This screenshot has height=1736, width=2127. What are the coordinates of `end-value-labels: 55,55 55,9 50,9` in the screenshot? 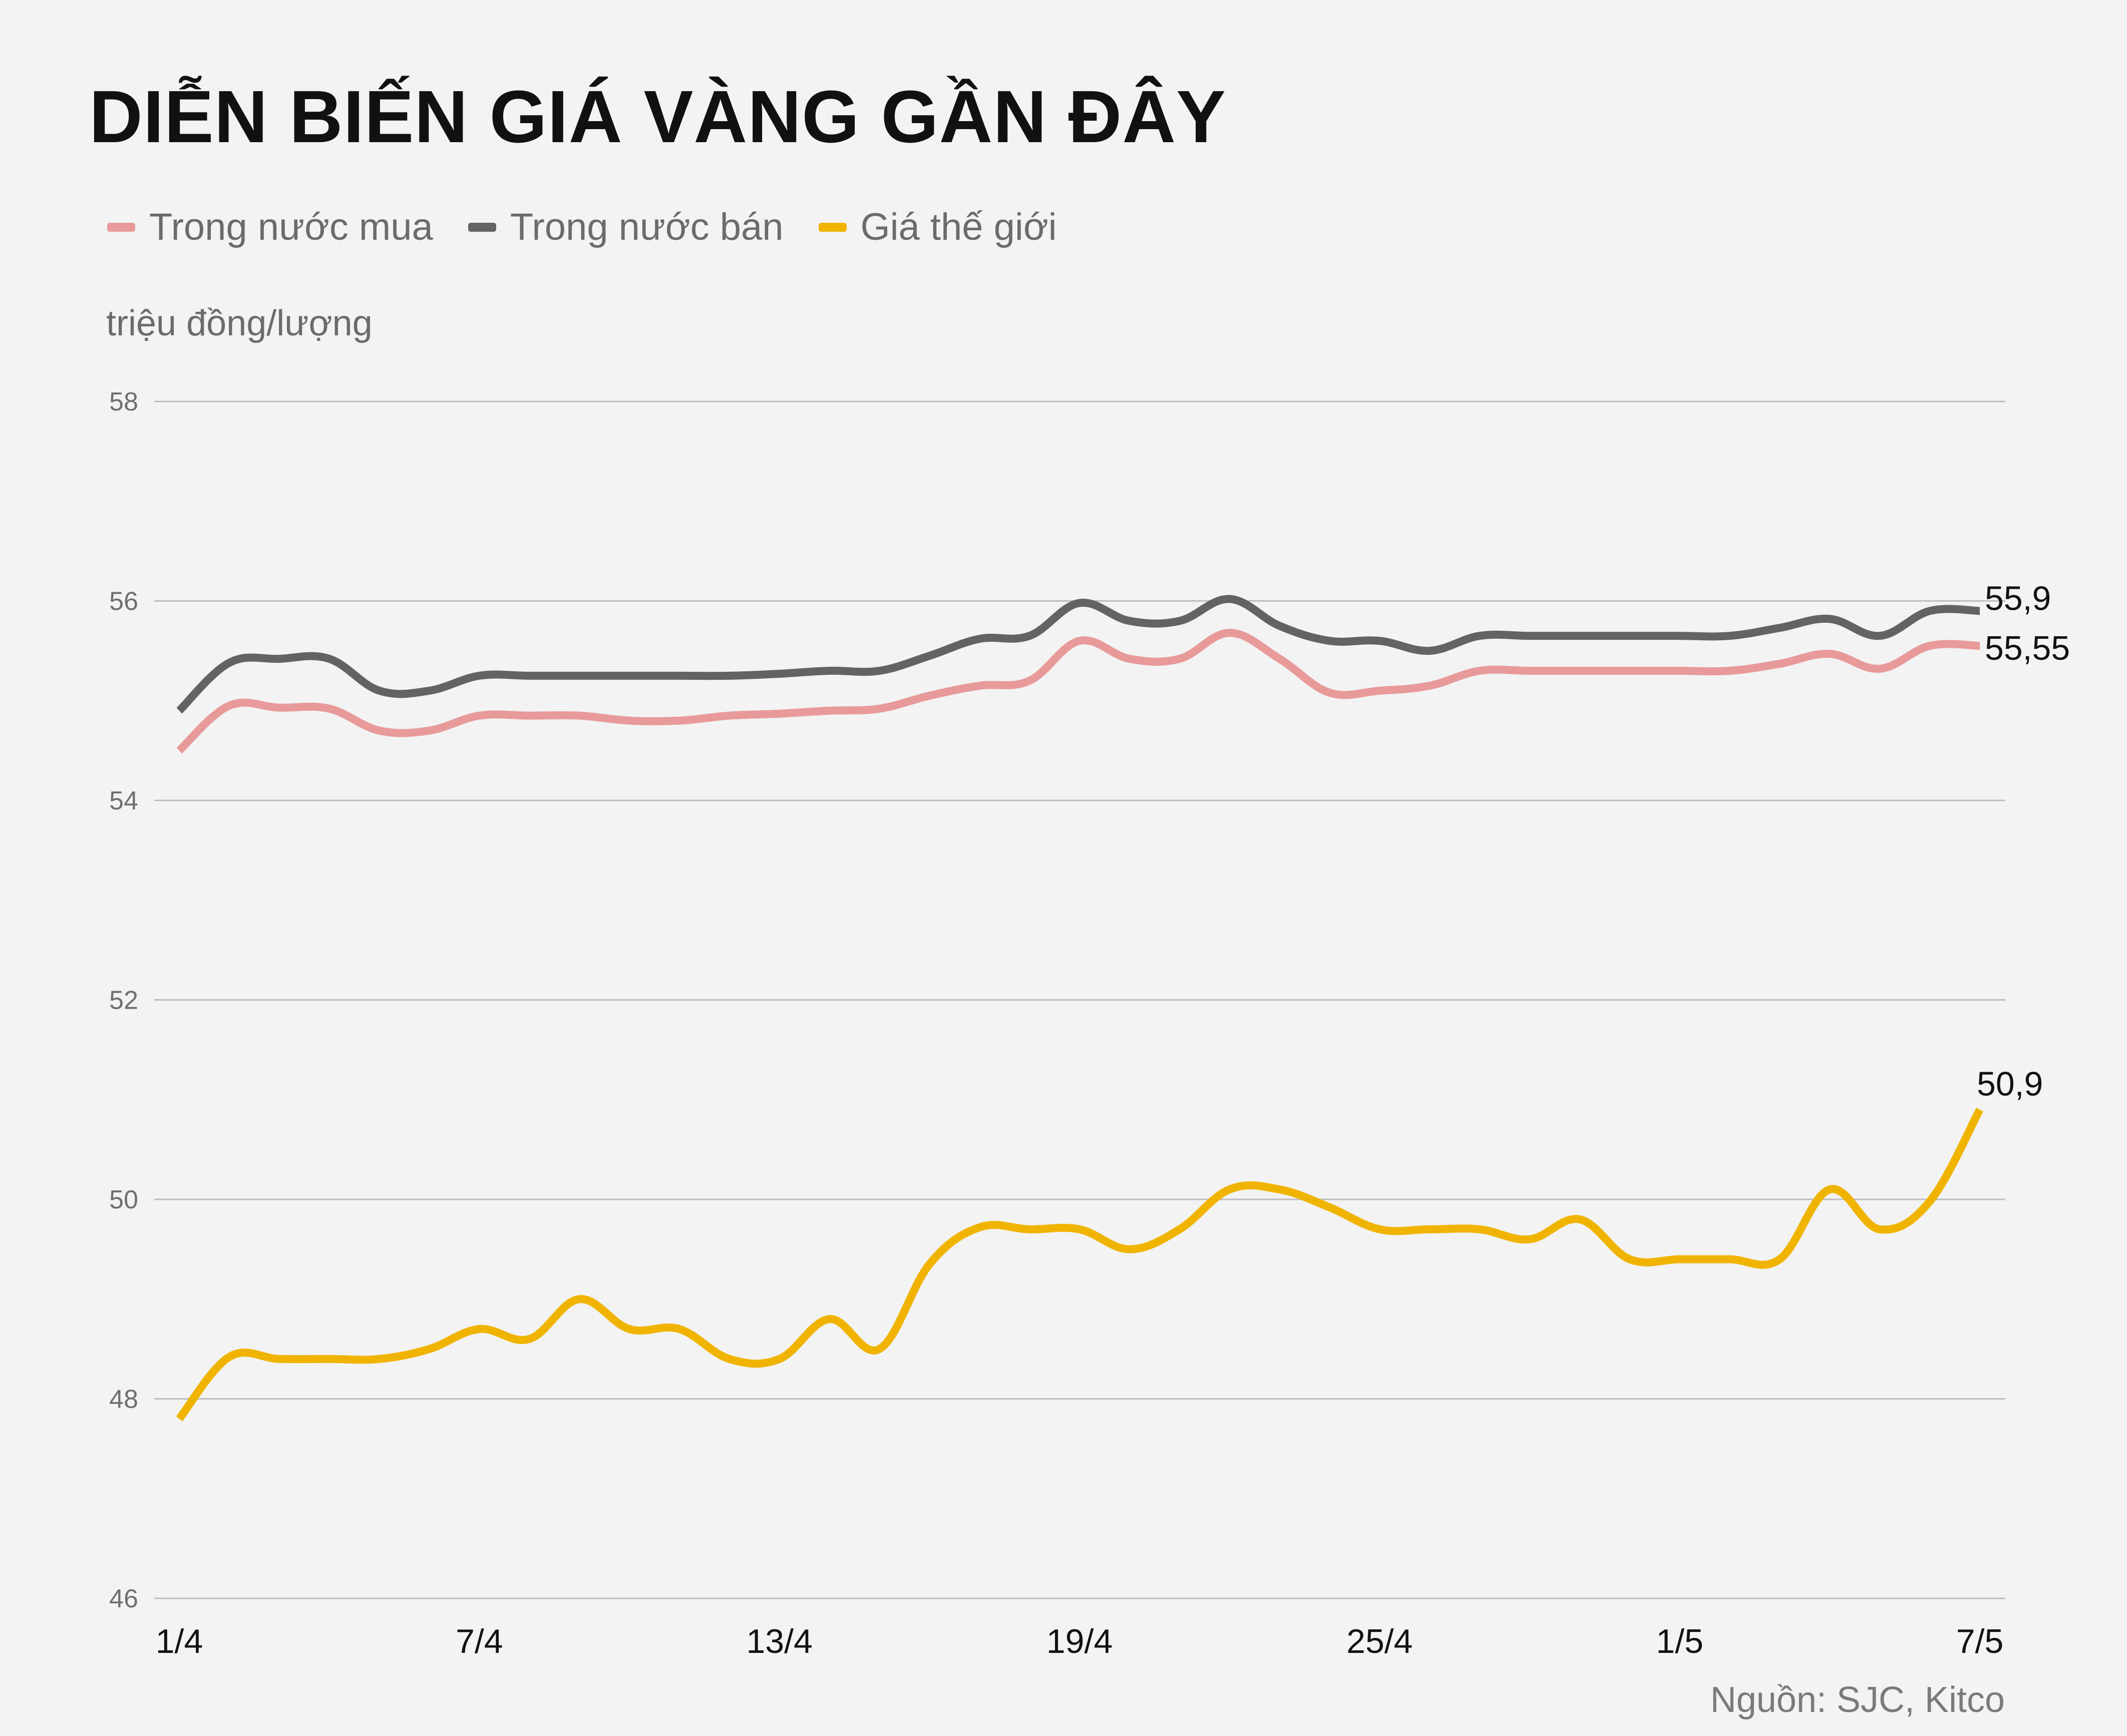 It's located at (2023, 841).